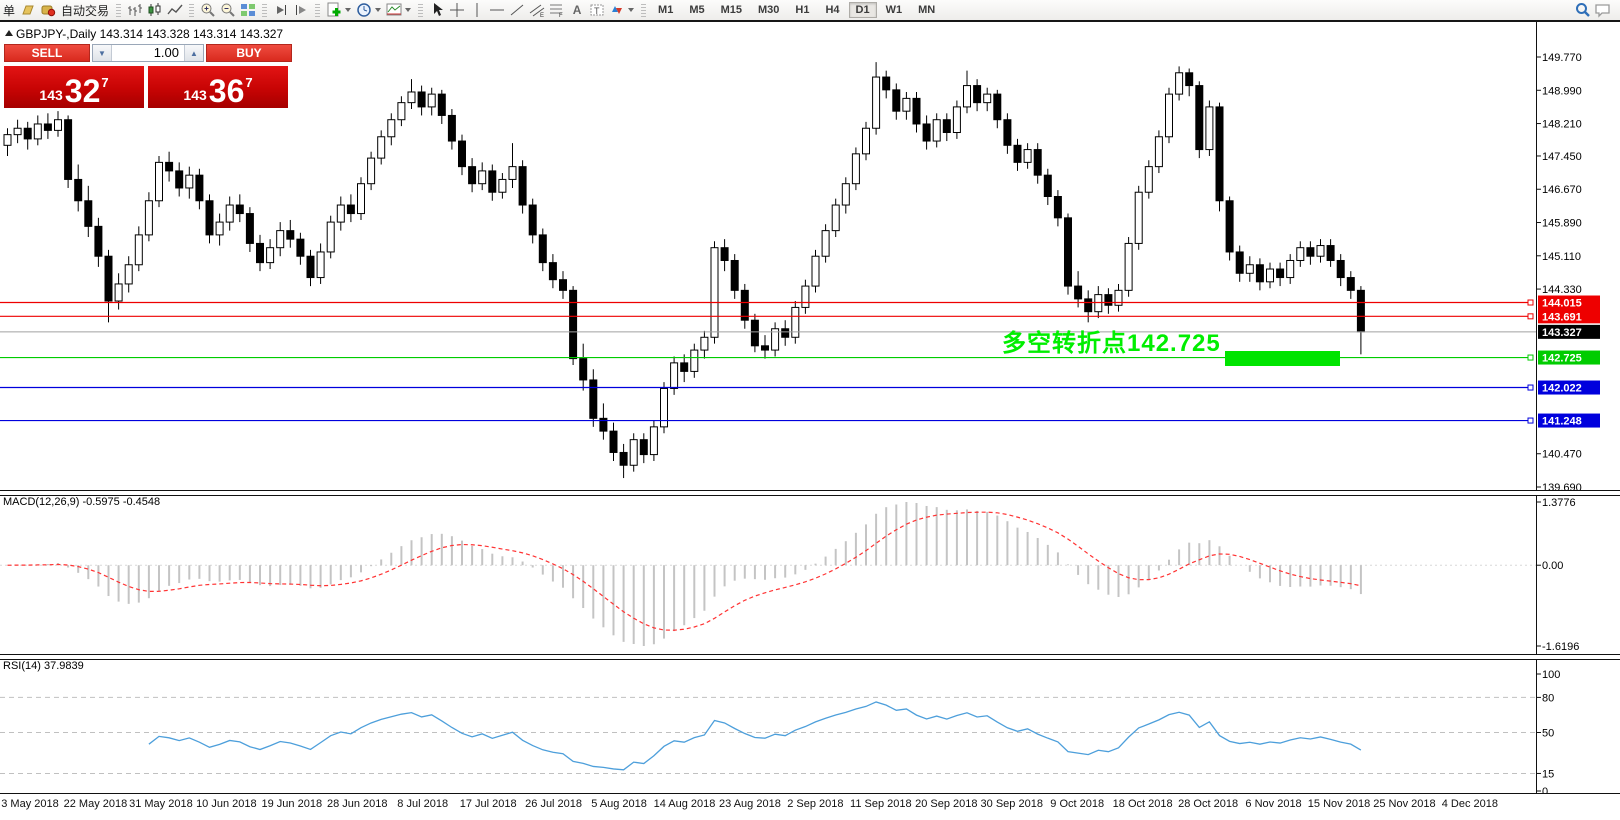  What do you see at coordinates (1339, 804) in the screenshot?
I see `date-label: 15 Nov 2018` at bounding box center [1339, 804].